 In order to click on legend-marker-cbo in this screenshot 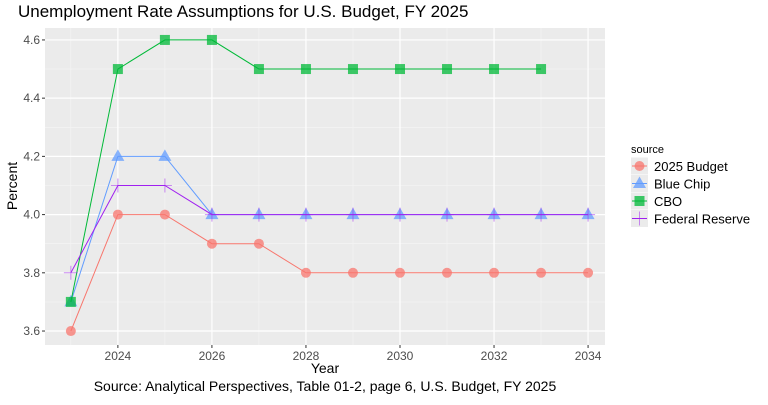, I will do `click(639, 201)`.